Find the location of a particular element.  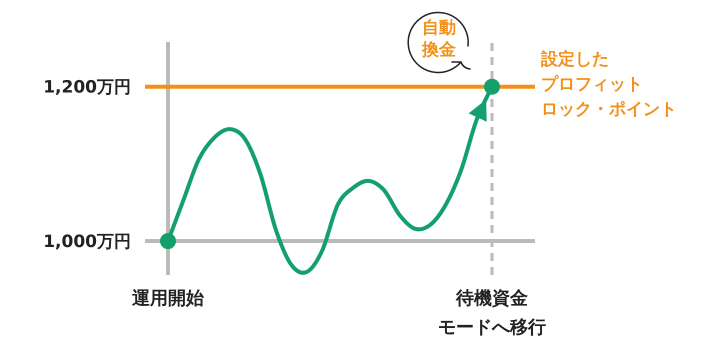

x-tick-label: 待機資金モードへ移行 is located at coordinates (492, 313).